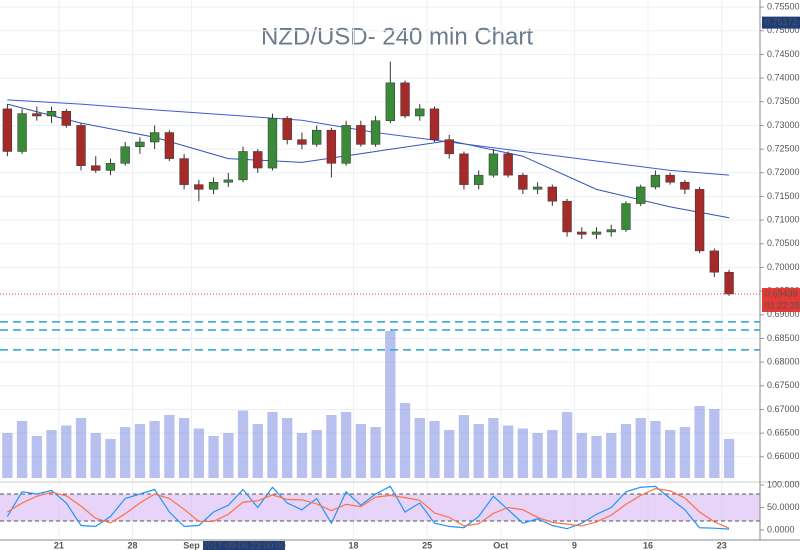  Describe the element at coordinates (783, 30) in the screenshot. I see `y-tick-label: 0.75000` at that location.